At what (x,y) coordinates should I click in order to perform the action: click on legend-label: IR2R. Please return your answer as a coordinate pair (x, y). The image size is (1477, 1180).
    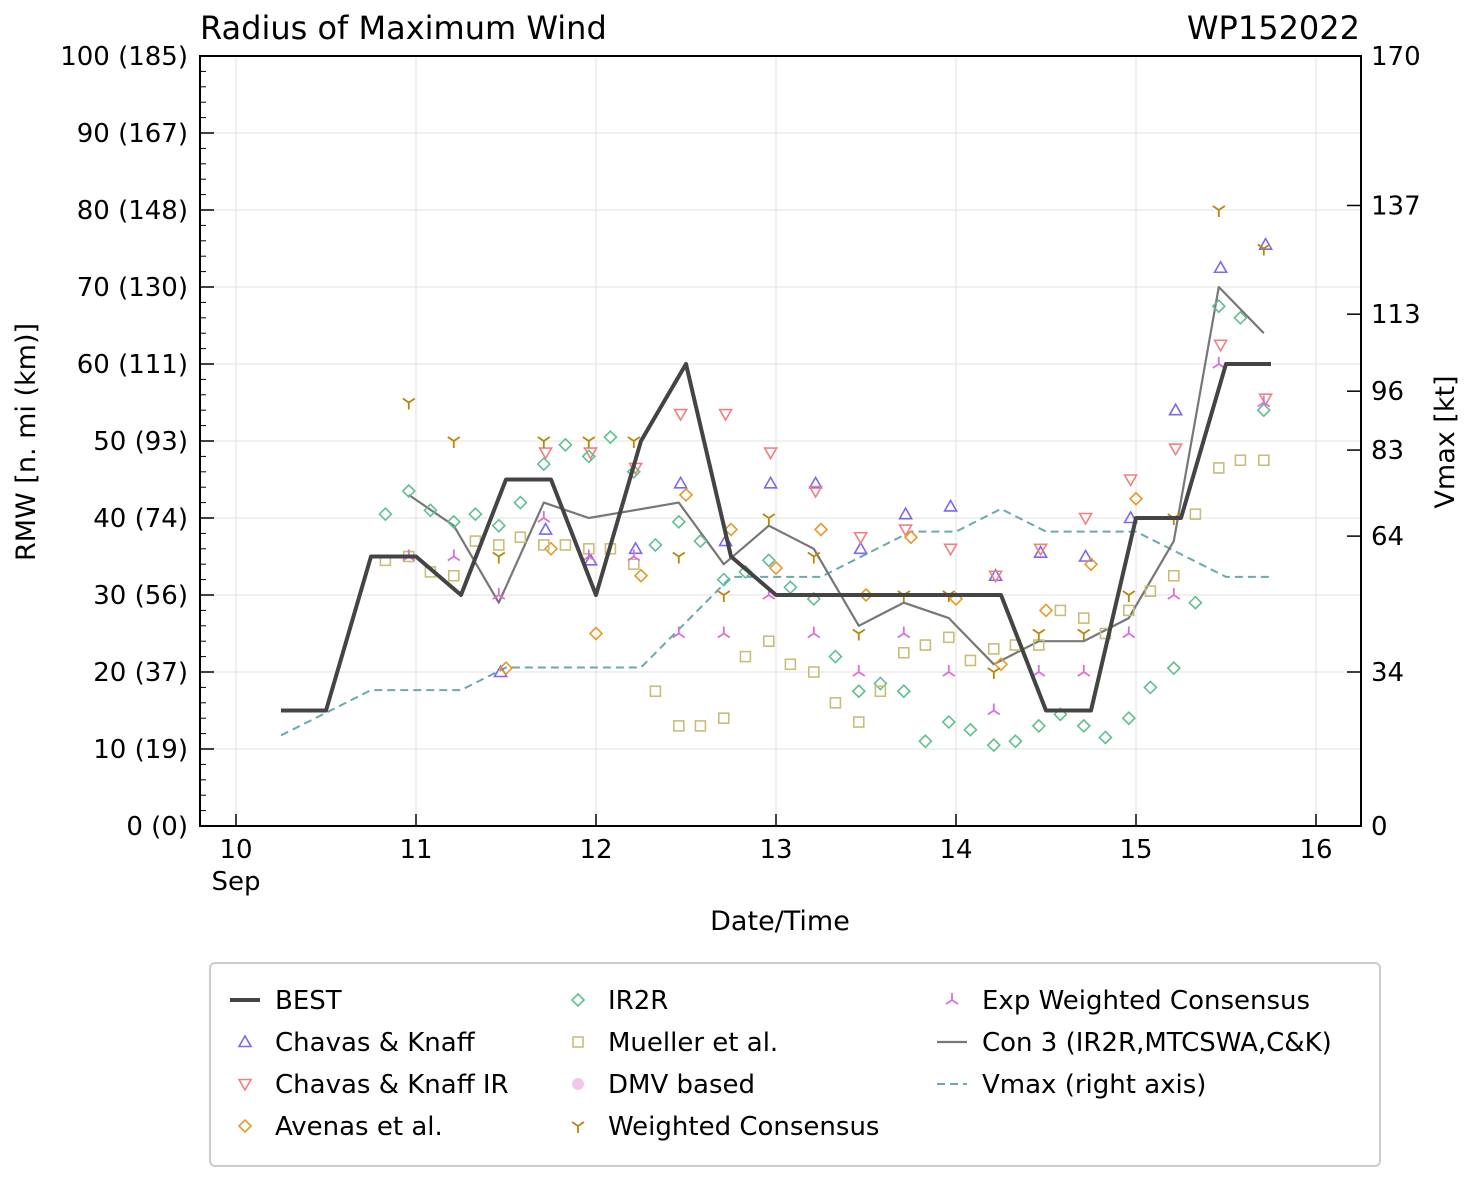
    Looking at the image, I should click on (638, 1001).